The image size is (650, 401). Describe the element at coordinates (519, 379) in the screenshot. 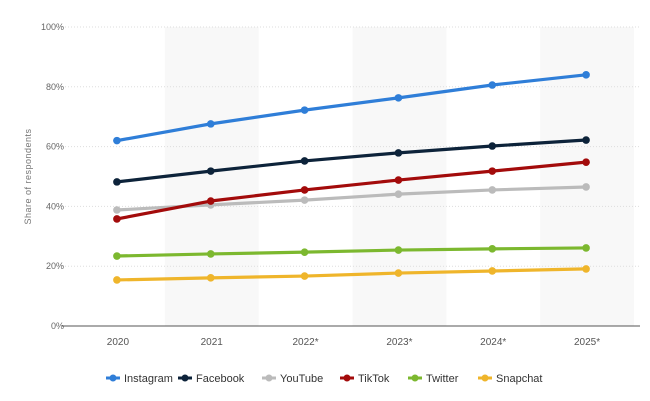

I see `legend-label: Snapchat` at that location.